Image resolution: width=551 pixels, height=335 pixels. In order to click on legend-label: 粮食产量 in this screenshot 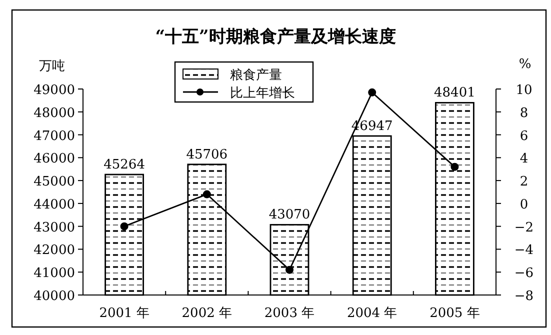, I will do `click(256, 75)`.